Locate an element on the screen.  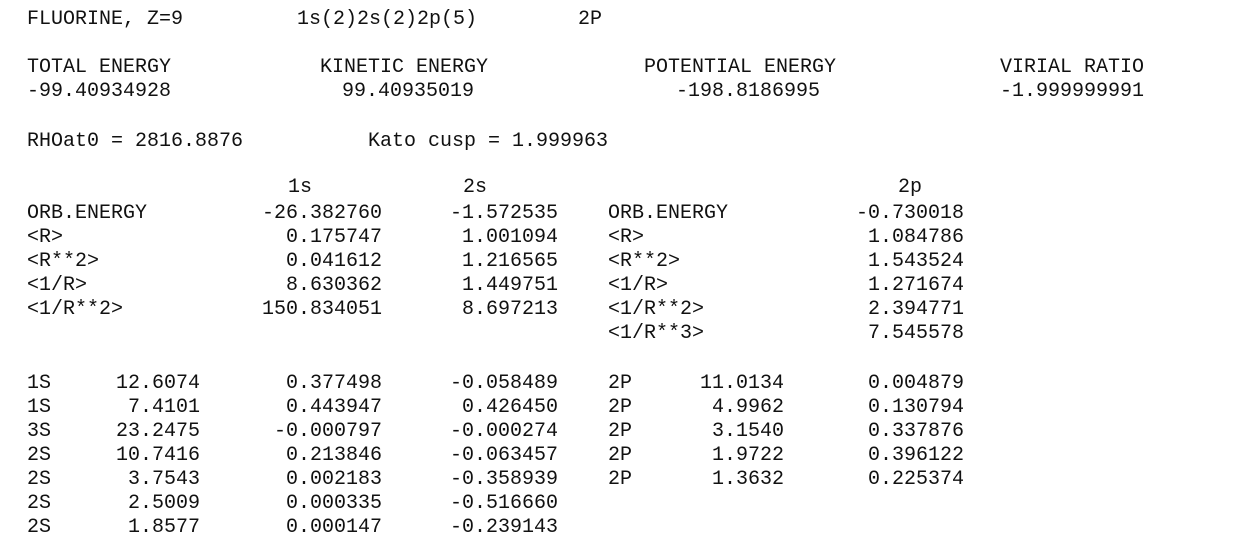
prop-value-1s: 8.630362 is located at coordinates (333, 285).